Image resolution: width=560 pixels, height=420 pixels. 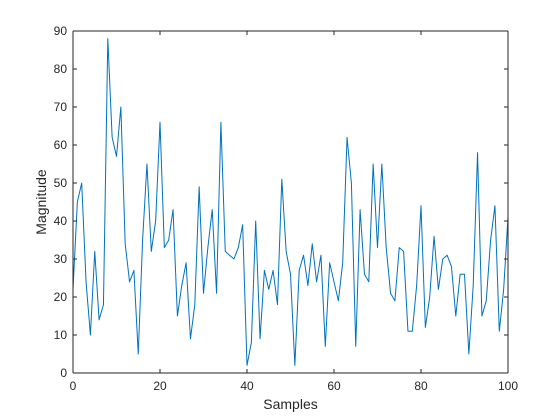 What do you see at coordinates (41, 202) in the screenshot?
I see `y-axis-label: Magnitude` at bounding box center [41, 202].